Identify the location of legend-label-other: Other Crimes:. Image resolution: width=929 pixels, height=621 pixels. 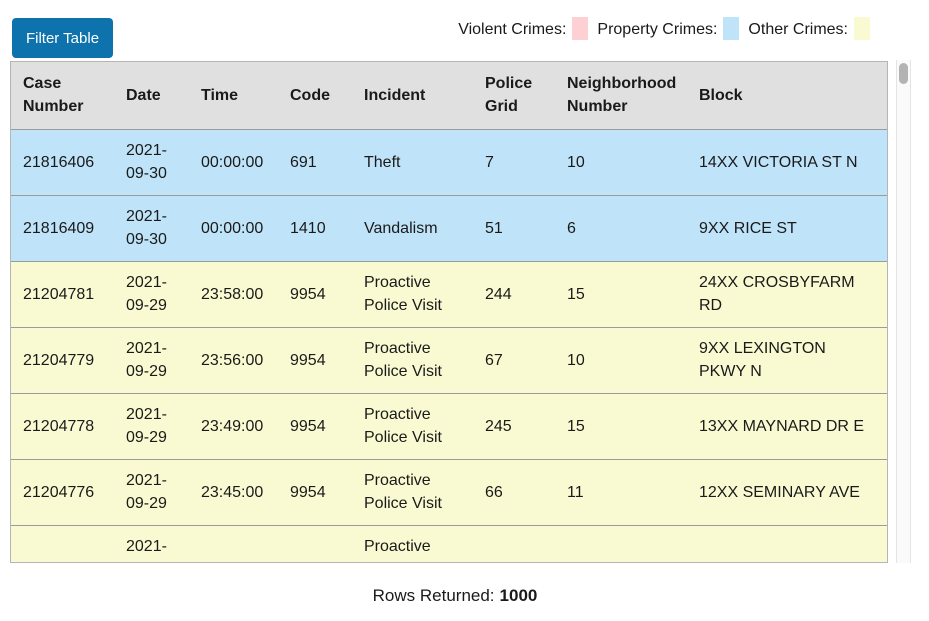
(798, 30).